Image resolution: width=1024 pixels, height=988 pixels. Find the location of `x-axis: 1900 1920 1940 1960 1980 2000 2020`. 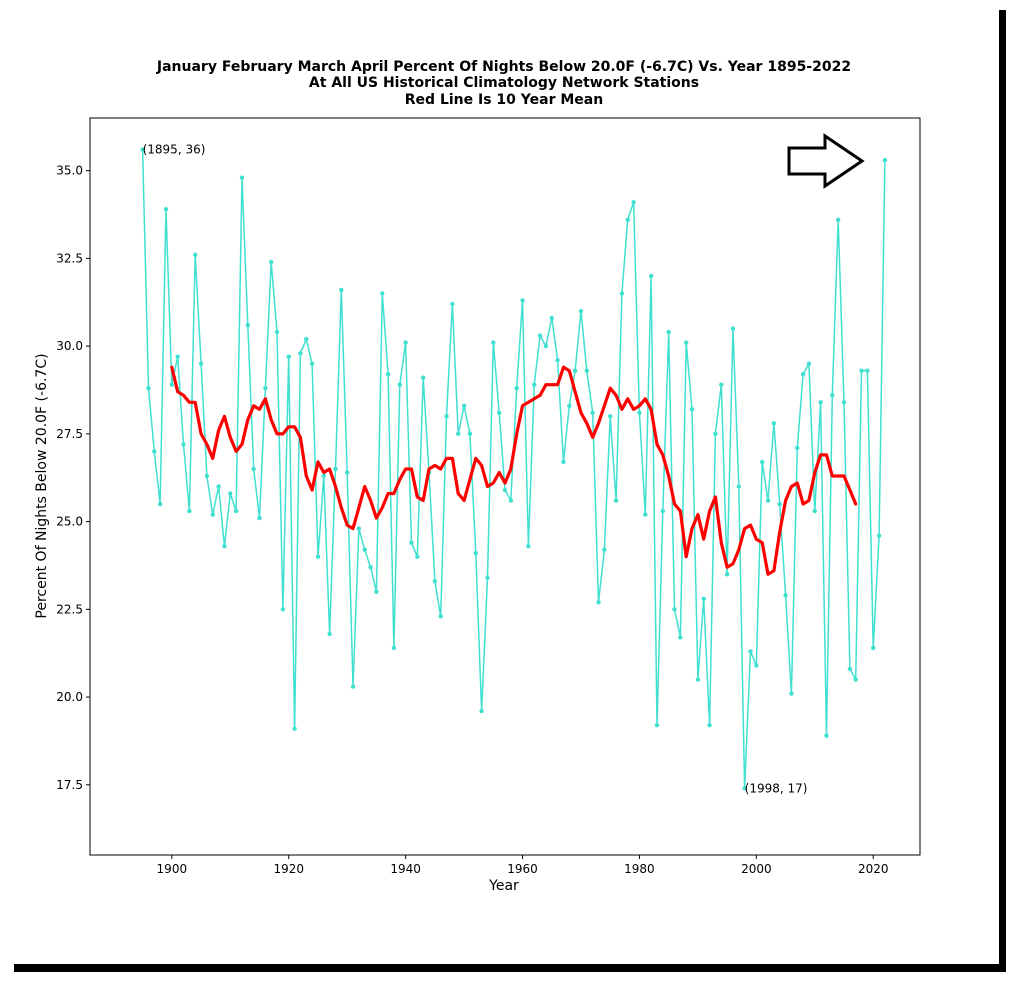

x-axis: 1900 1920 1940 1960 1980 2000 2020 is located at coordinates (523, 865).